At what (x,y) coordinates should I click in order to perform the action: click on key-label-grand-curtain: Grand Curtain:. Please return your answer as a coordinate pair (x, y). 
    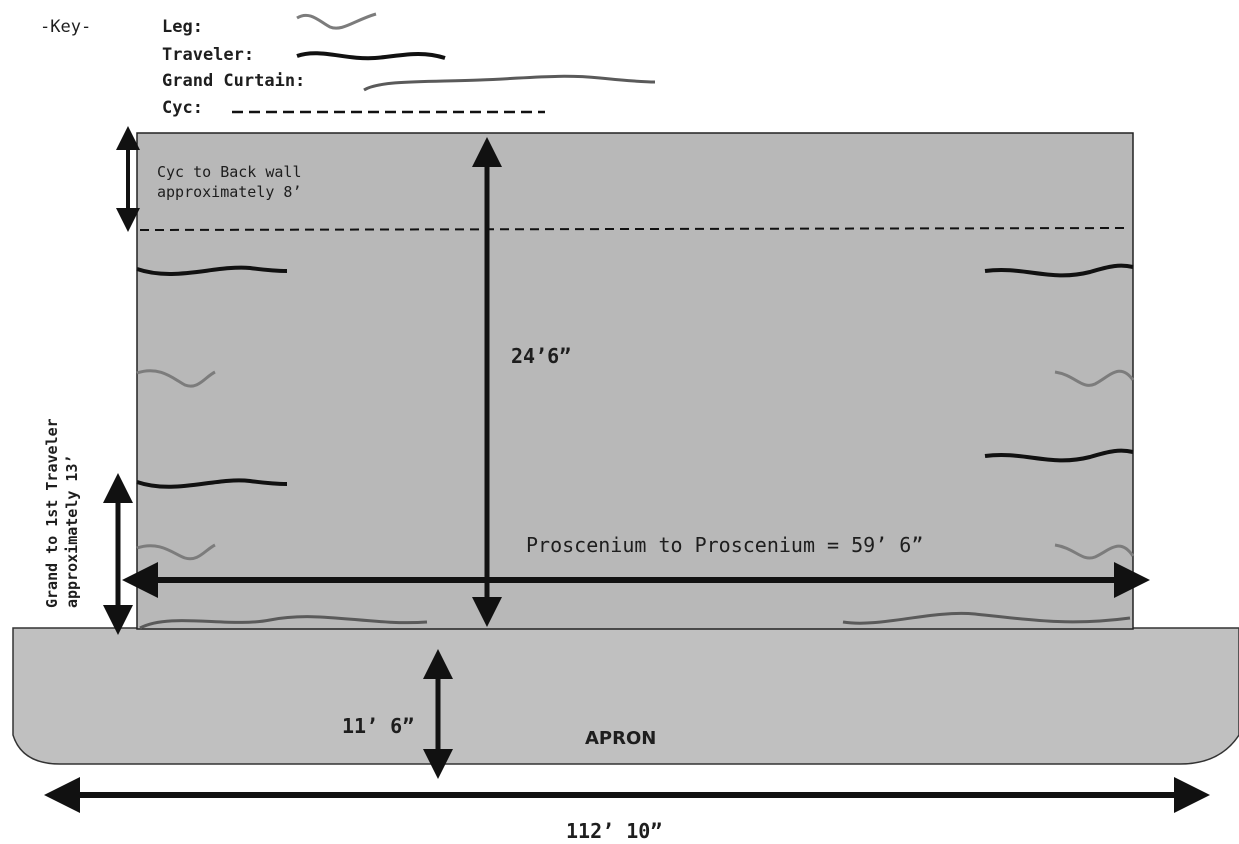
    Looking at the image, I should click on (233, 81).